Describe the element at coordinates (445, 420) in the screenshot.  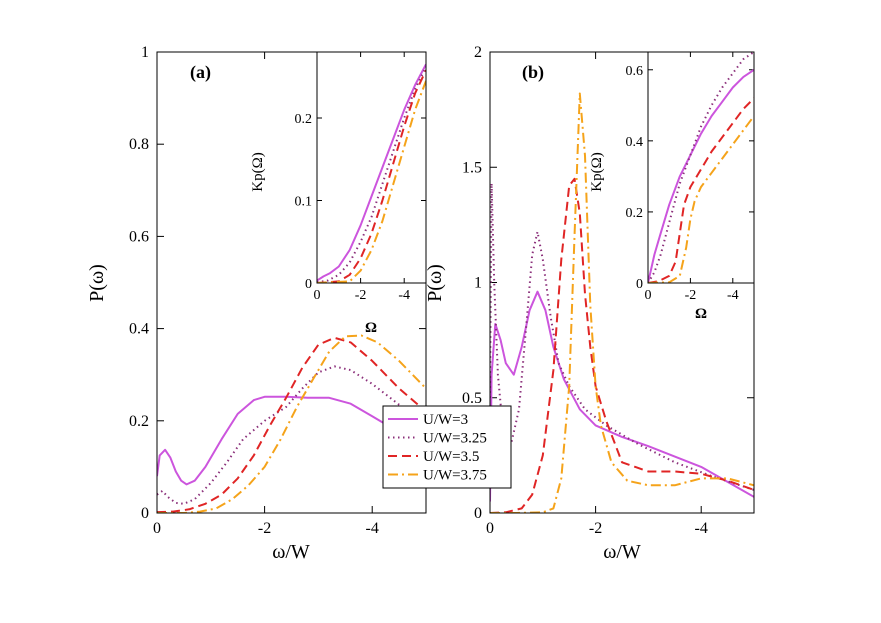
I see `legend-entry-label: U/W=3` at that location.